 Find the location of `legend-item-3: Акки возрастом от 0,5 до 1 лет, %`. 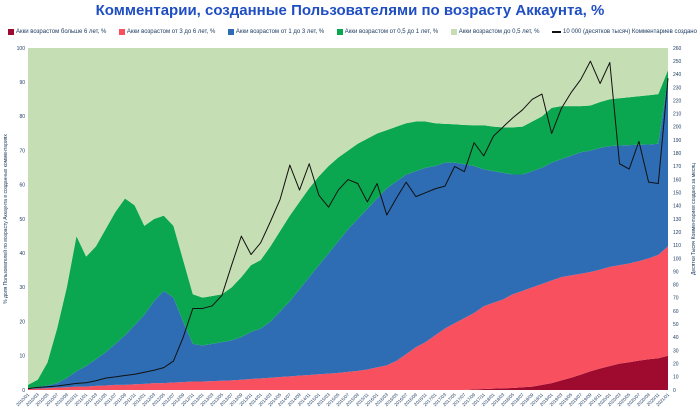

legend-item-3: Акки возрастом от 0,5 до 1 лет, % is located at coordinates (387, 32).